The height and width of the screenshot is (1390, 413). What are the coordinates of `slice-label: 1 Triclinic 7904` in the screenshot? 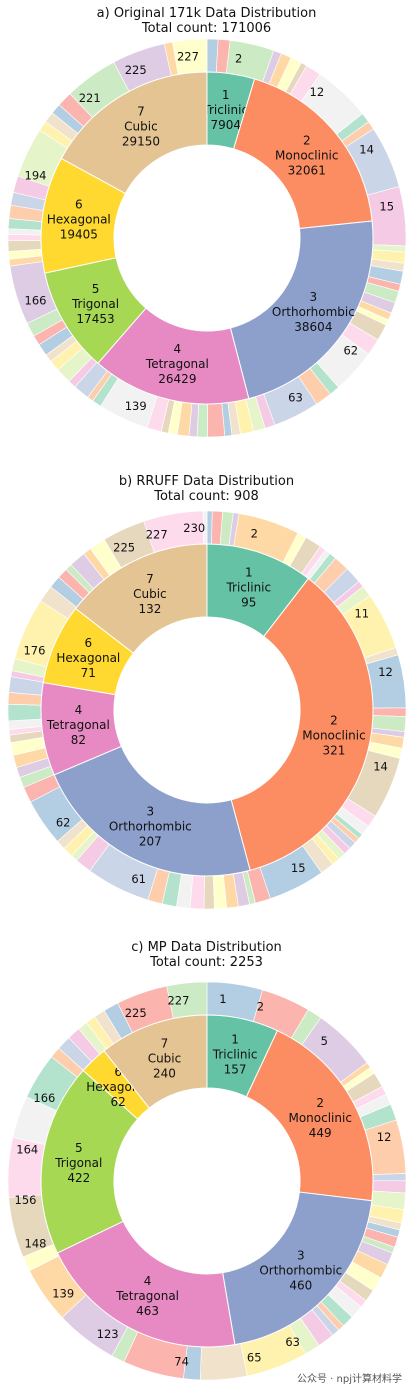 It's located at (225, 110).